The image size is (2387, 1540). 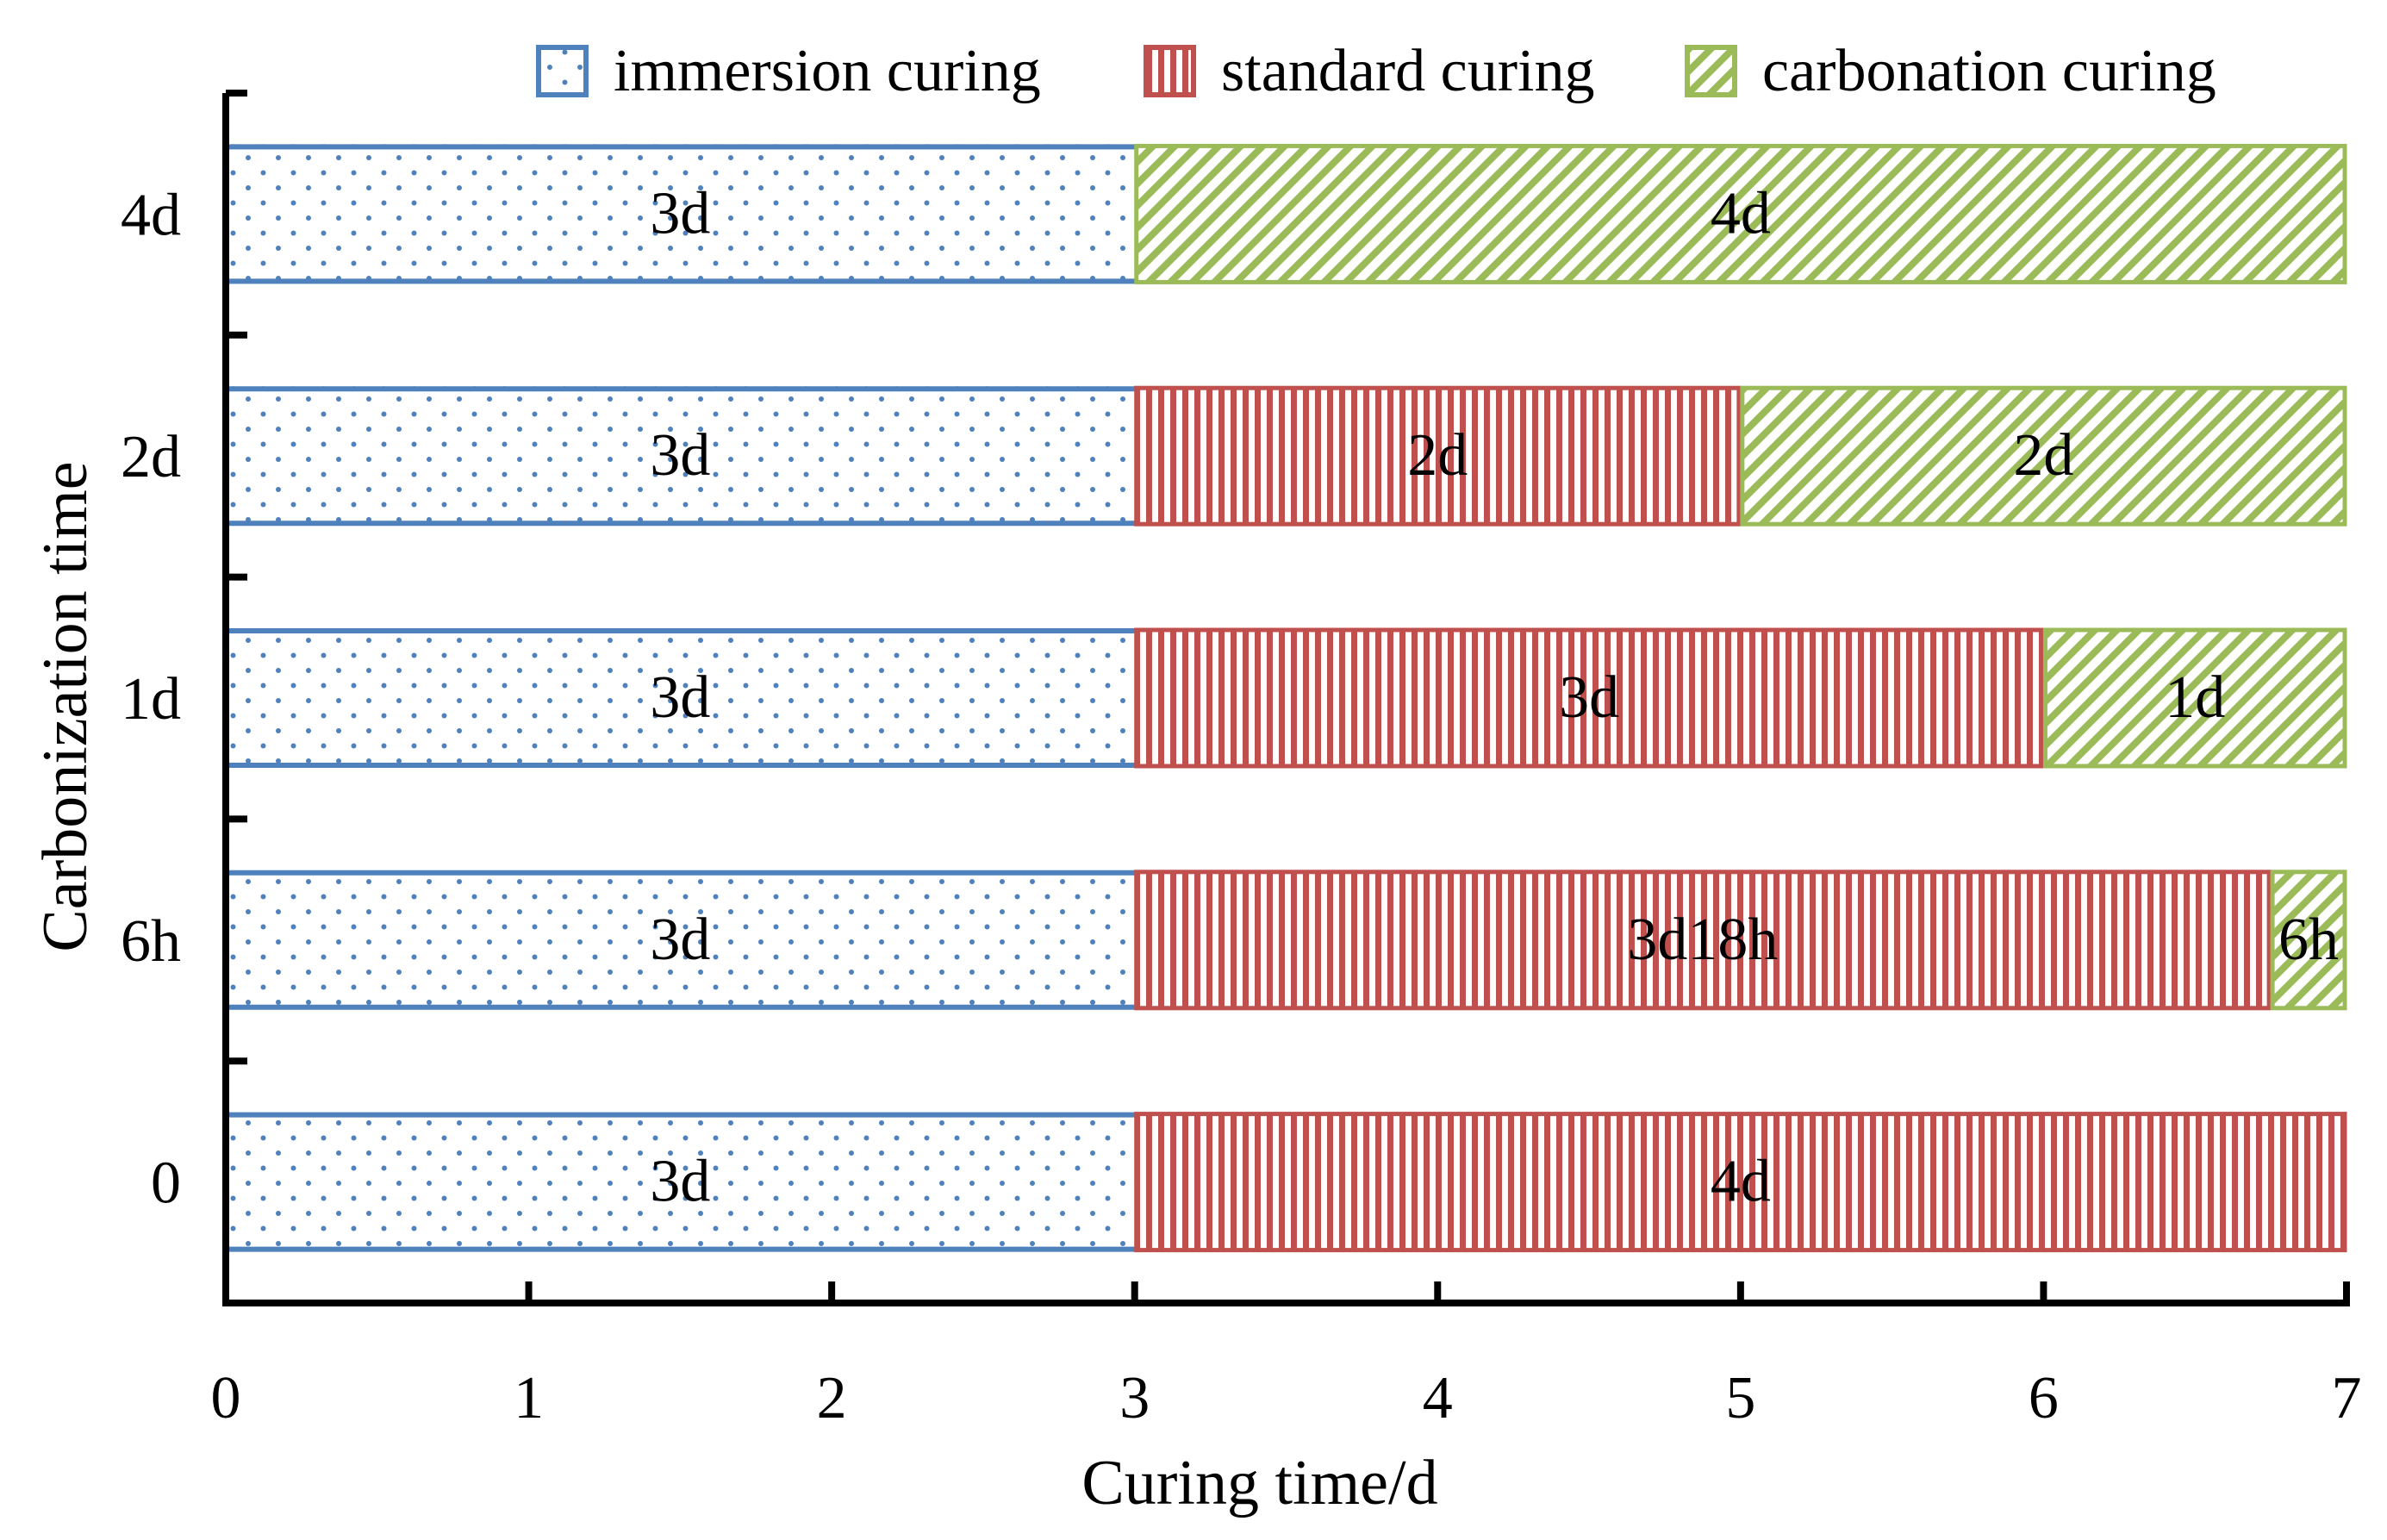 I want to click on x-tick-label: 3, so click(x=1134, y=1398).